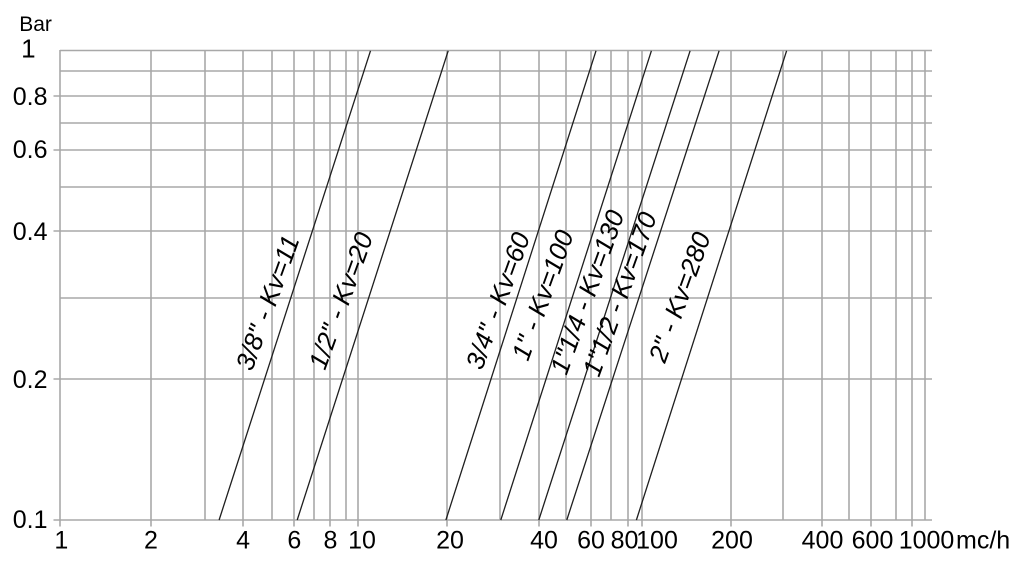  I want to click on svg-text: 600, so click(873, 541).